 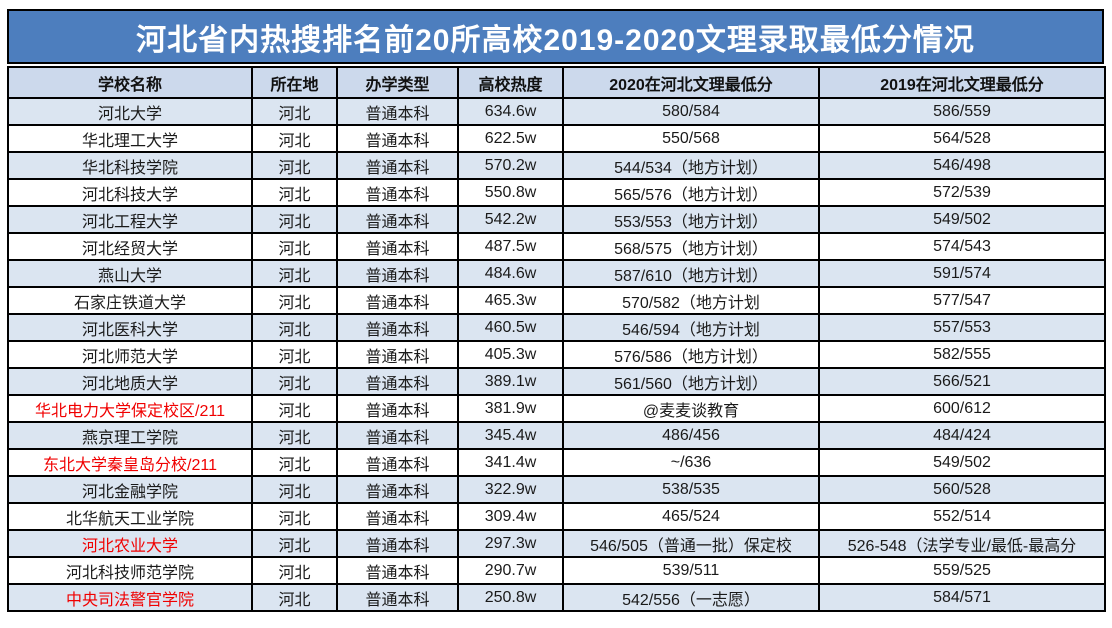 What do you see at coordinates (510, 111) in the screenshot?
I see `cell-heat: 634.6w` at bounding box center [510, 111].